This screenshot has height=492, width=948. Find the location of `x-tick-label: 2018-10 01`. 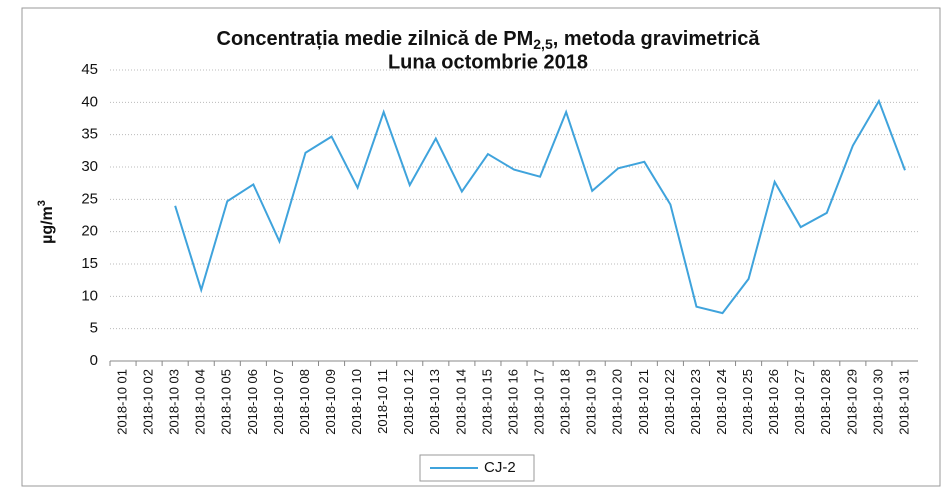

x-tick-label: 2018-10 01 is located at coordinates (121, 402).